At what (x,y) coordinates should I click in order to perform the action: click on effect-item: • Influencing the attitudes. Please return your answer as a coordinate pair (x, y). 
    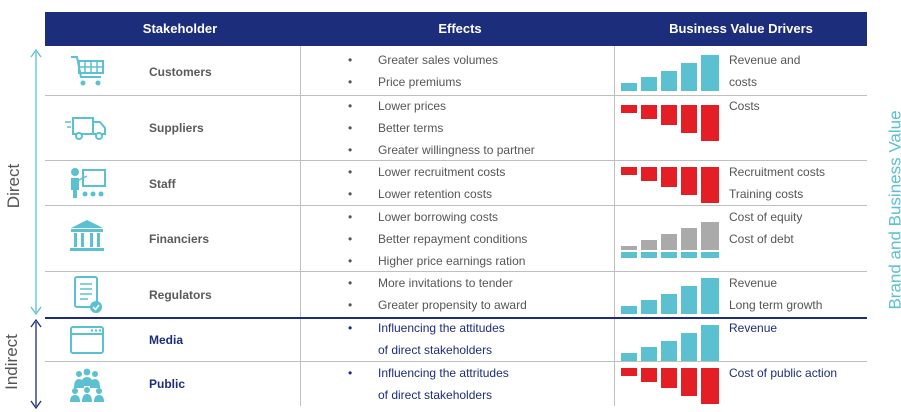
    Looking at the image, I should click on (426, 328).